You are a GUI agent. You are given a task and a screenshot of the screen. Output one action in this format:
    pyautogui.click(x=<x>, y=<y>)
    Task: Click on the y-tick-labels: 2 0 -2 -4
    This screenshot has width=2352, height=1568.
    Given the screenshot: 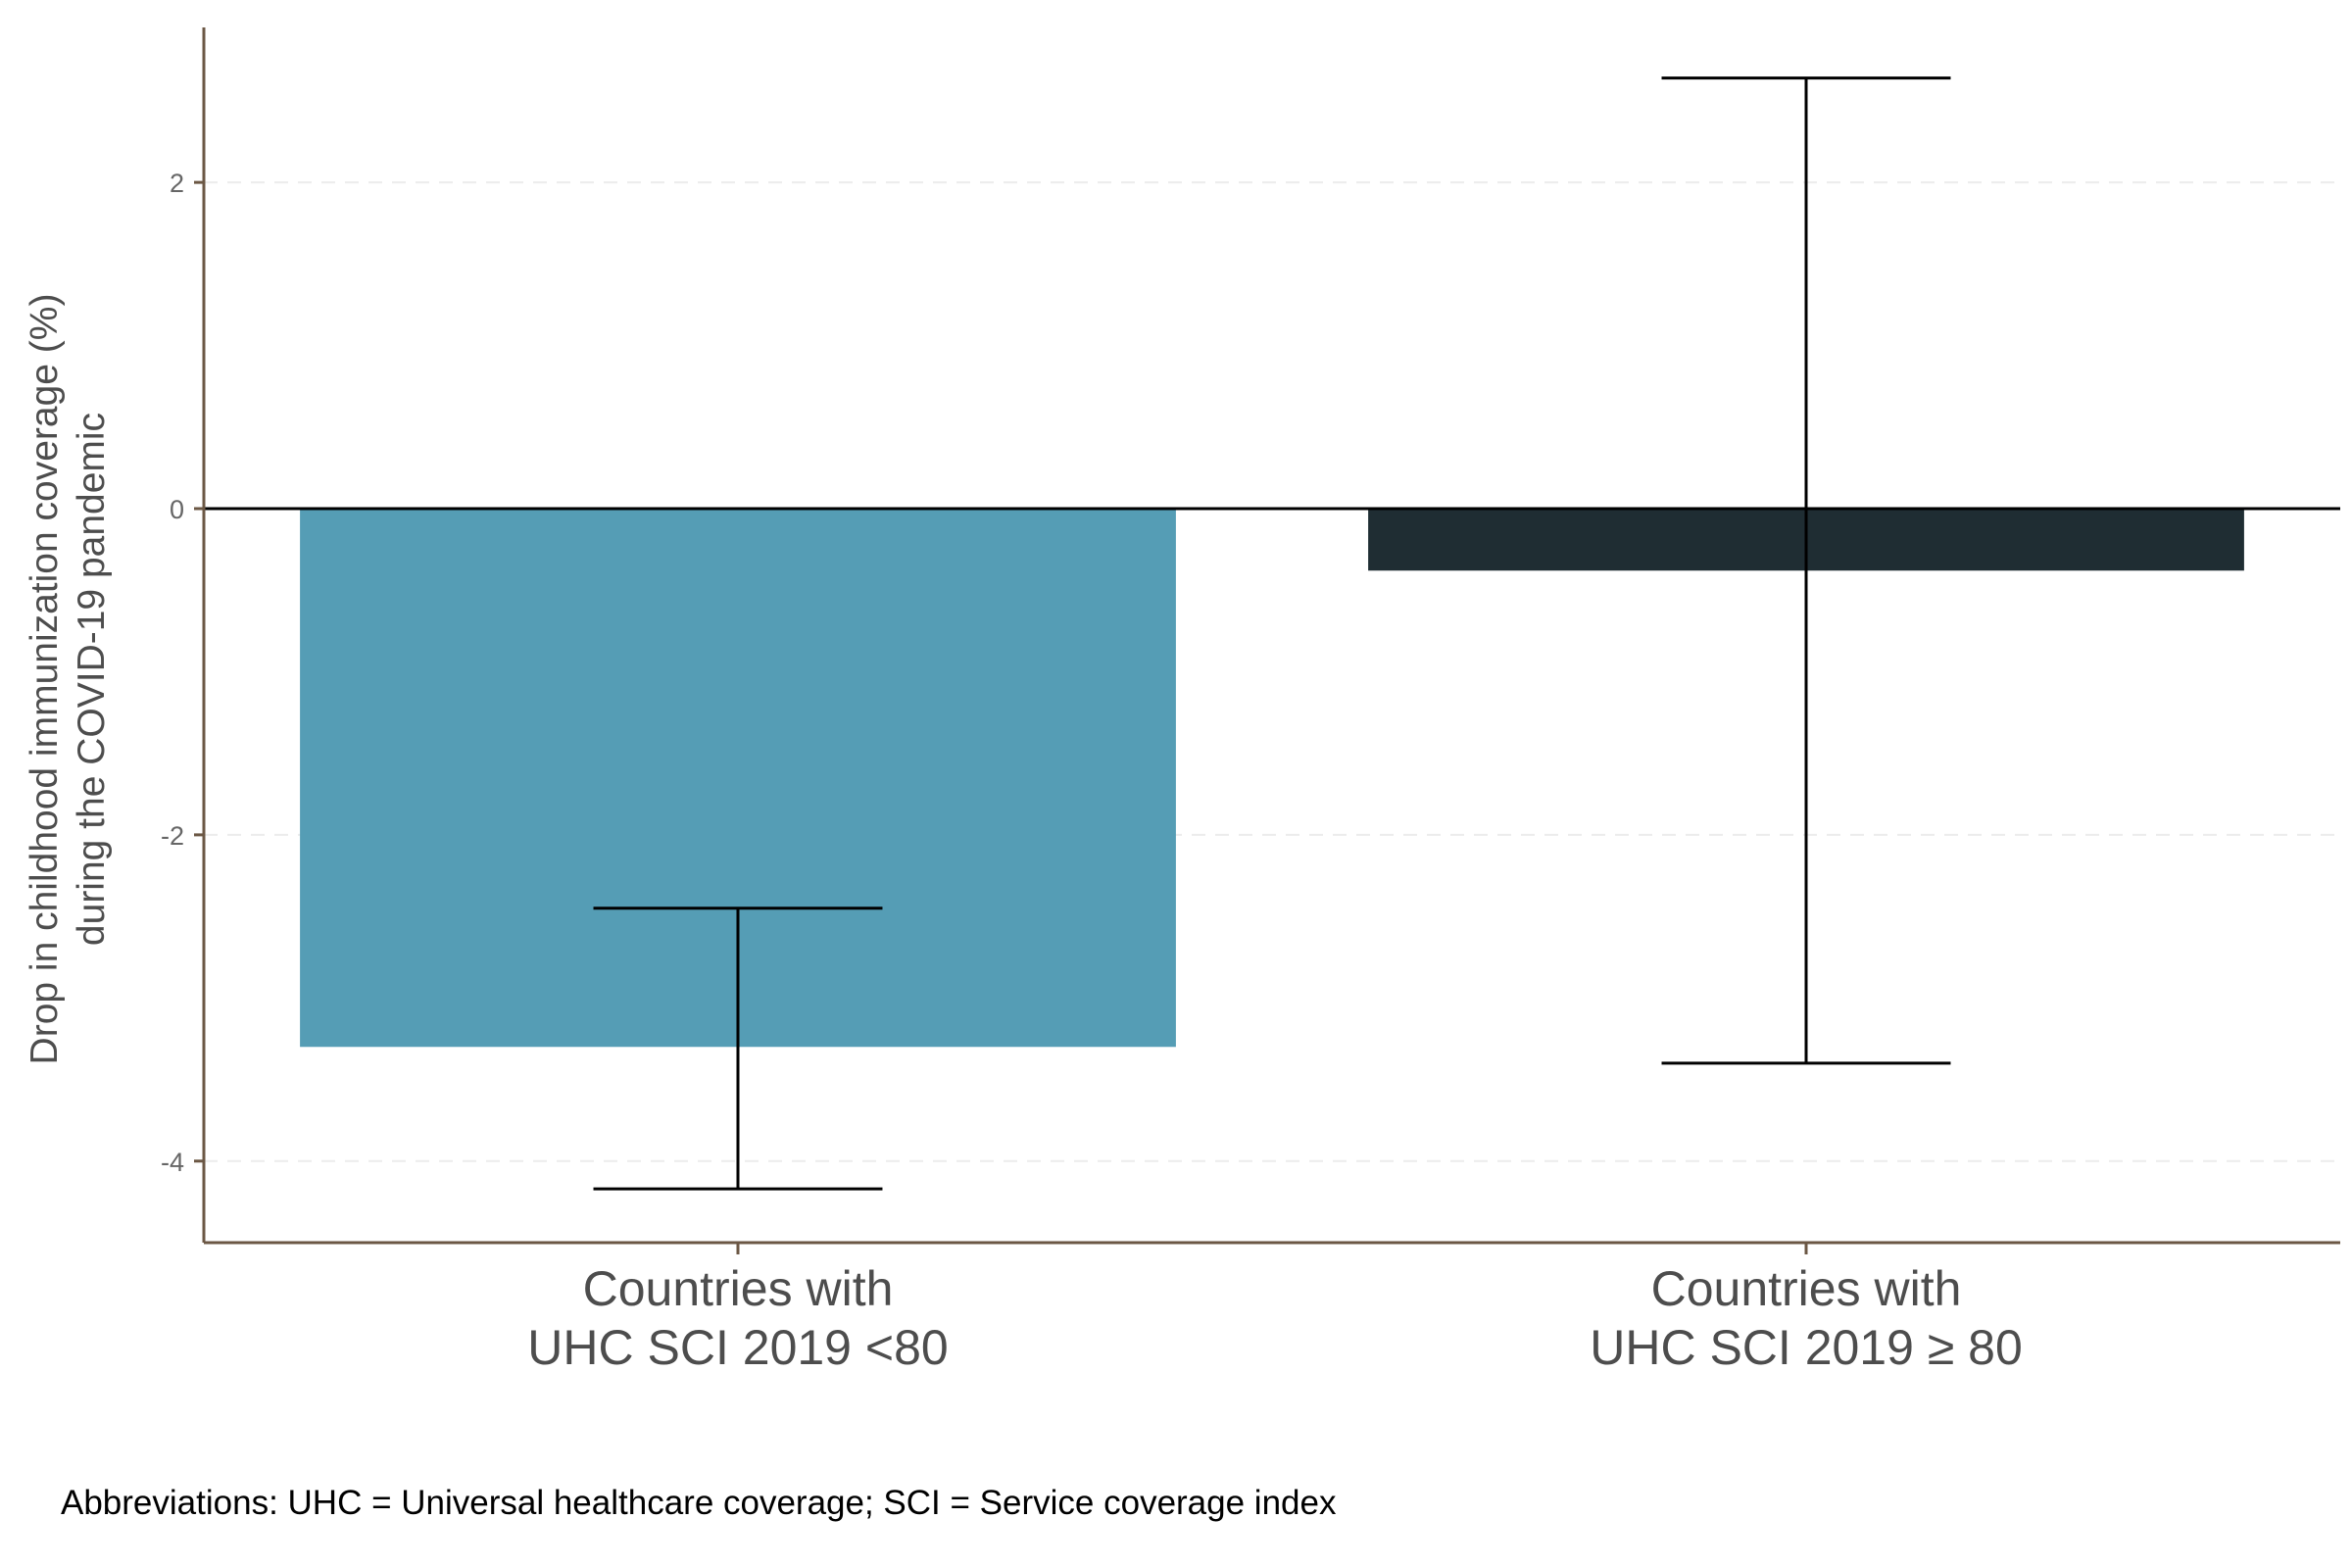 What is the action you would take?
    pyautogui.click(x=172, y=673)
    